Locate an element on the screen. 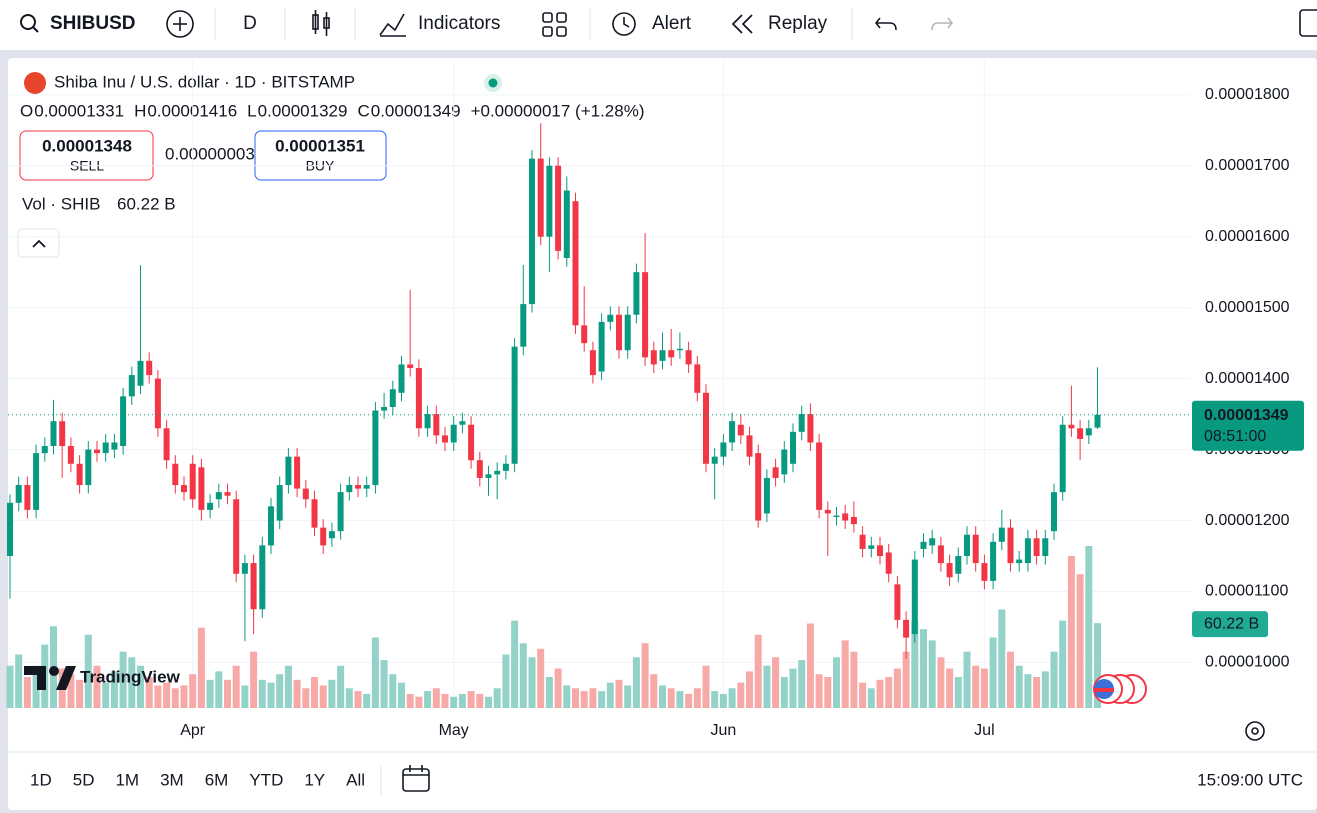  collapse-legend is located at coordinates (38, 243).